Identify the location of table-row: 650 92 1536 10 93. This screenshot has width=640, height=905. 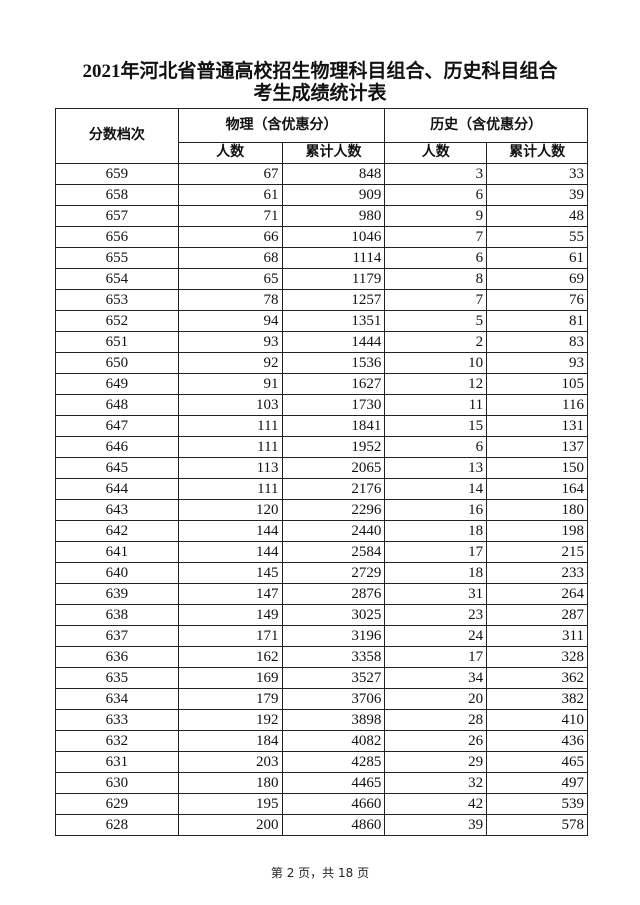
(321, 363).